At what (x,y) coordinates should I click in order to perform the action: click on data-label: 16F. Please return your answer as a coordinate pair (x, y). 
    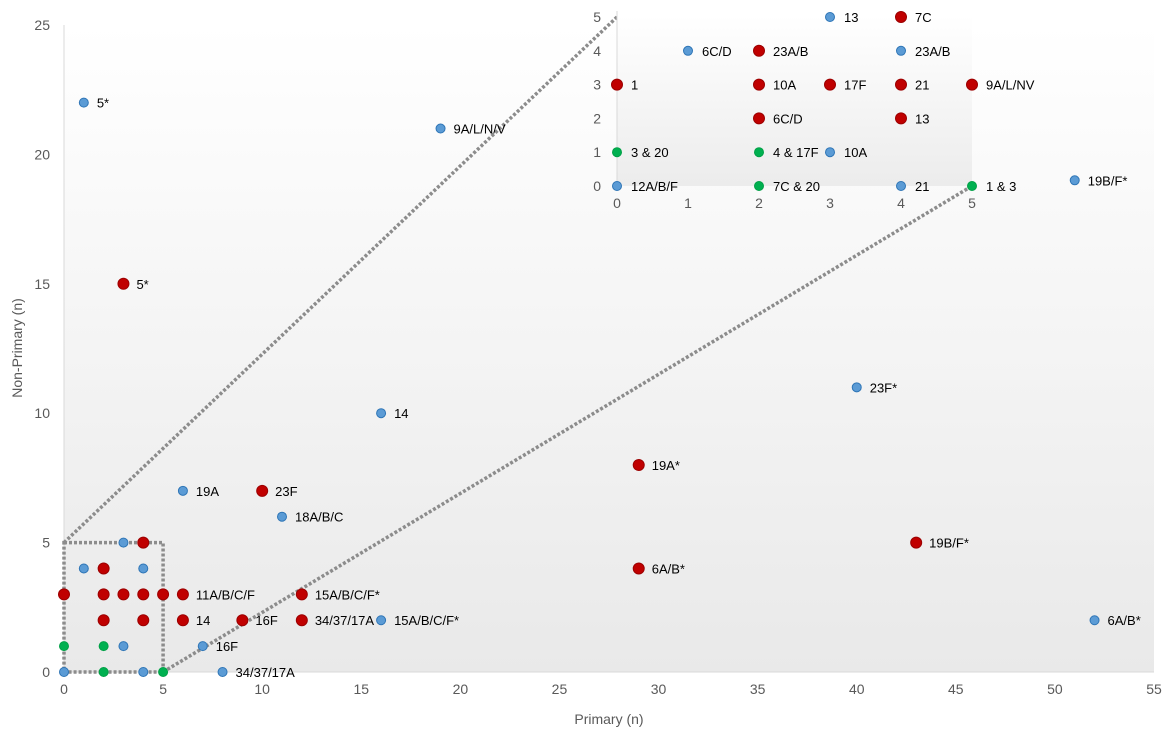
    Looking at the image, I should click on (266, 620).